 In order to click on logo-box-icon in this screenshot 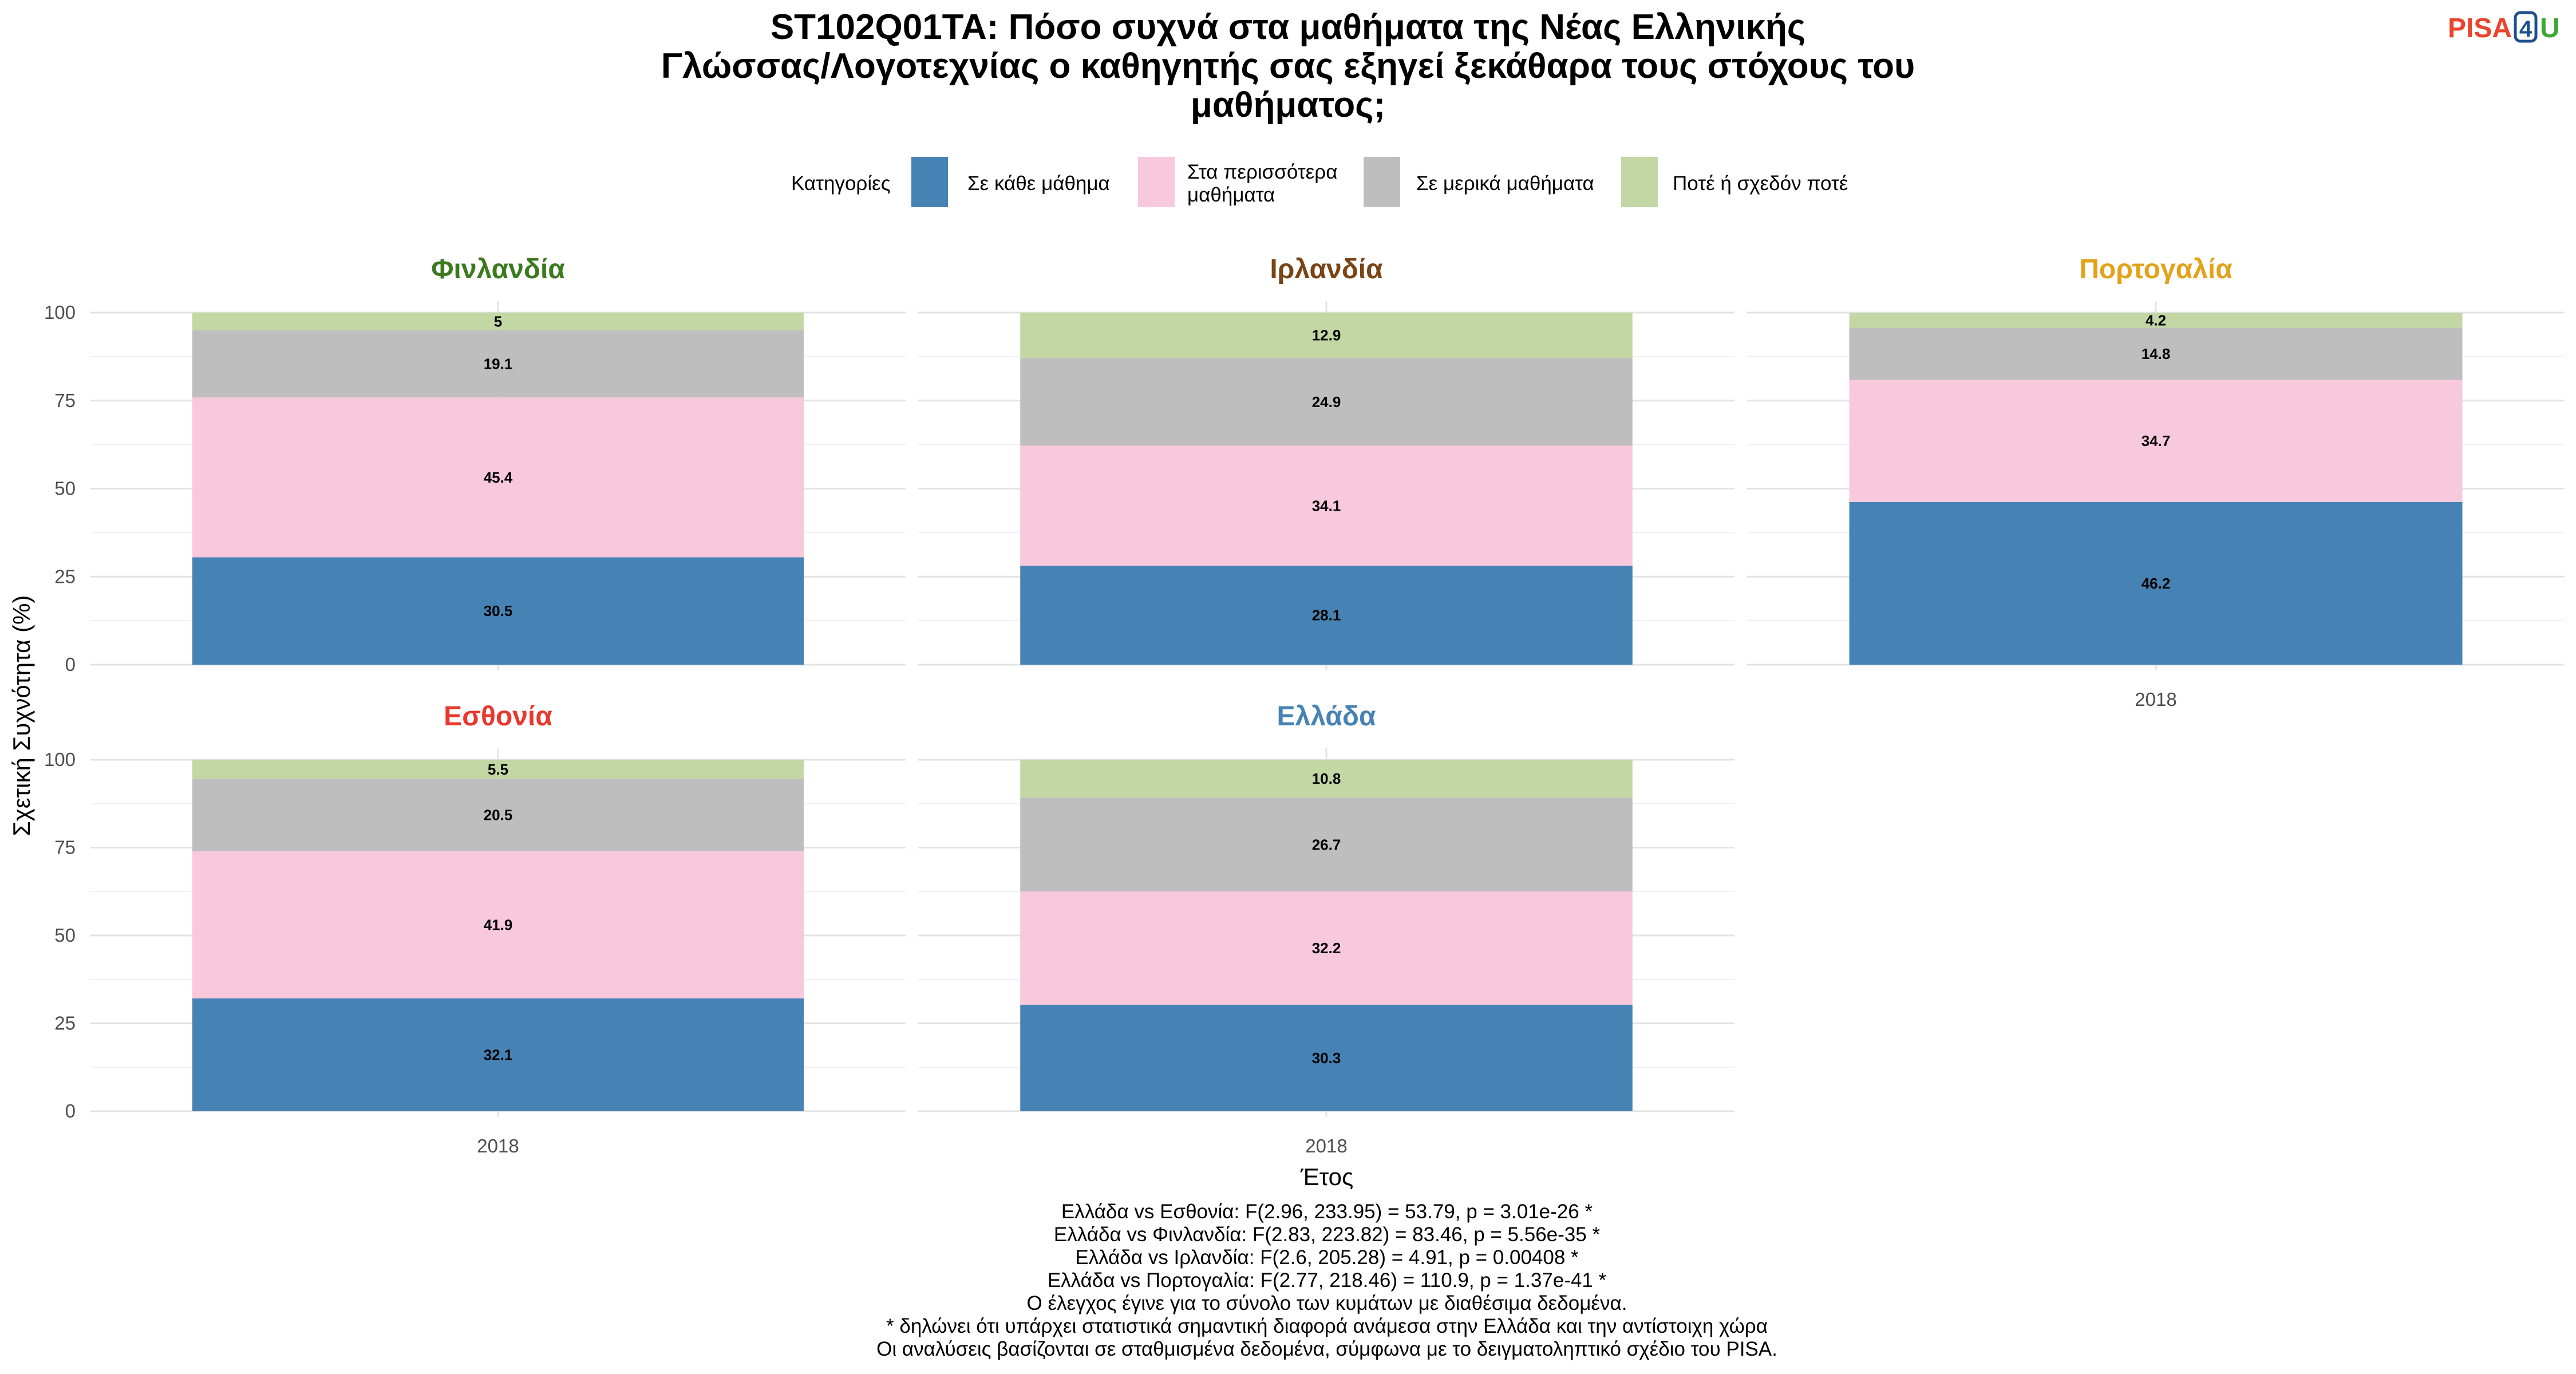, I will do `click(2526, 27)`.